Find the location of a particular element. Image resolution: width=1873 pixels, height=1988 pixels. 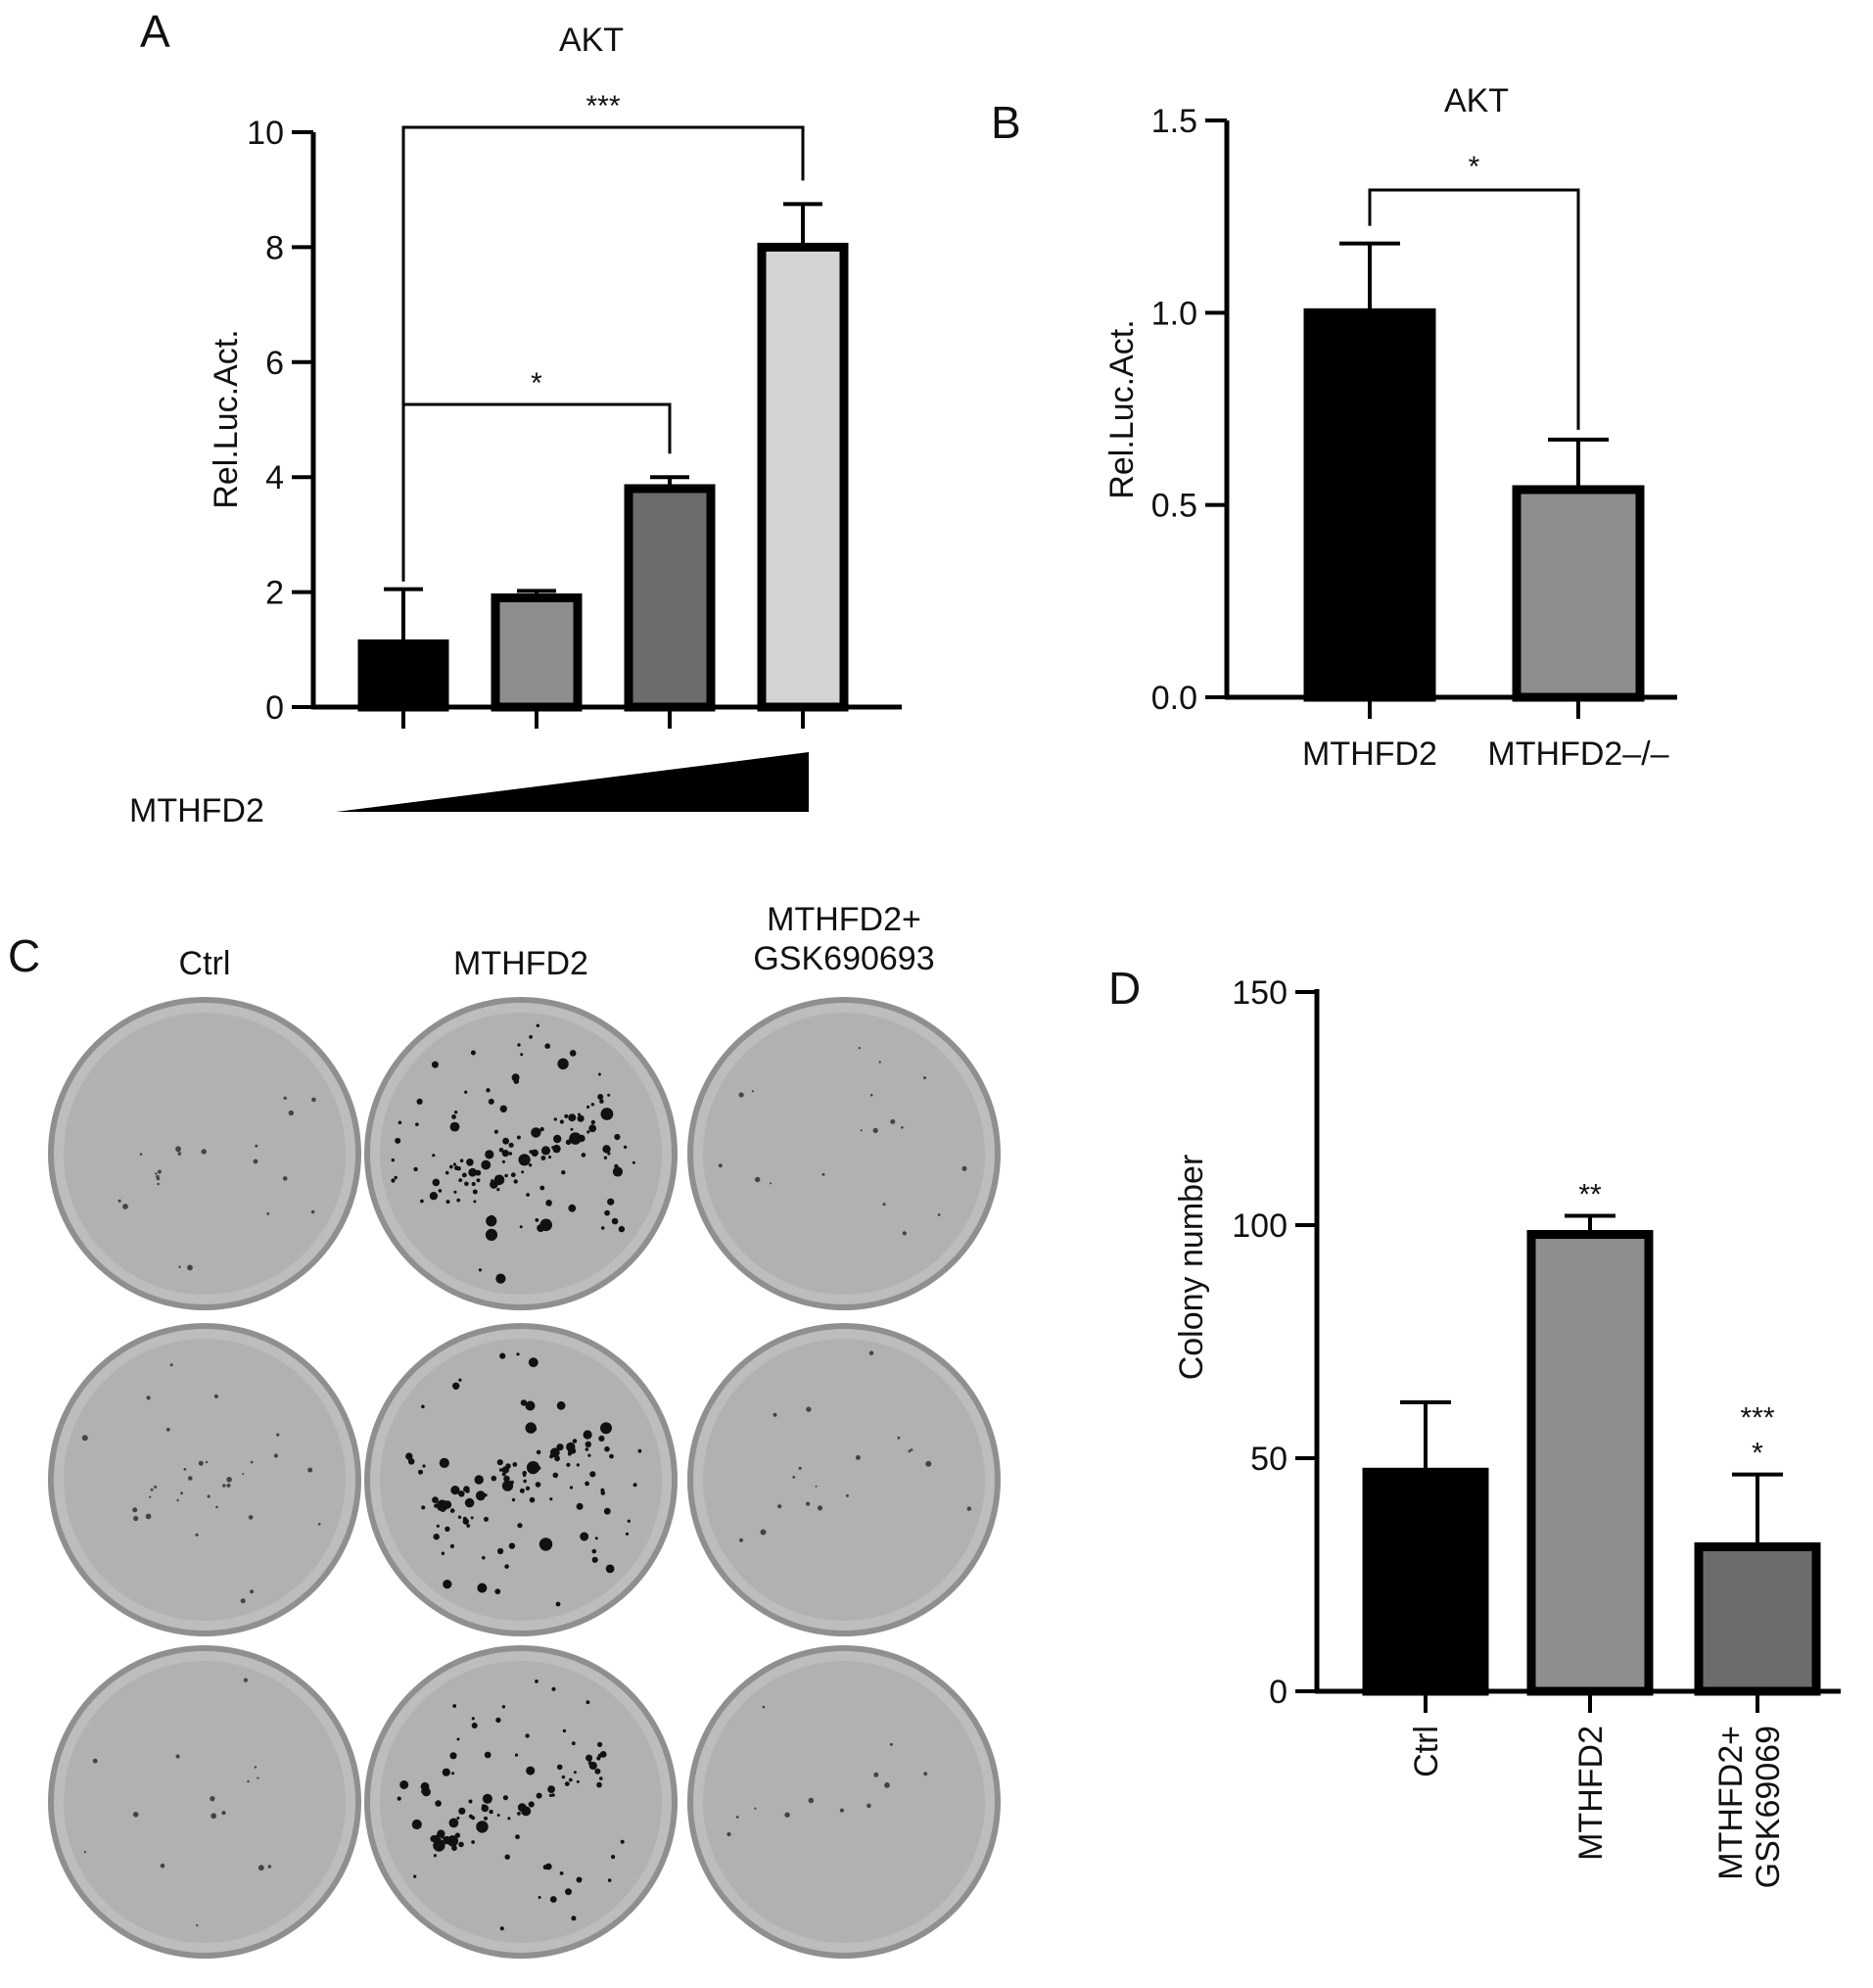

x-category-line: MTHFD2 is located at coordinates (1591, 1793).